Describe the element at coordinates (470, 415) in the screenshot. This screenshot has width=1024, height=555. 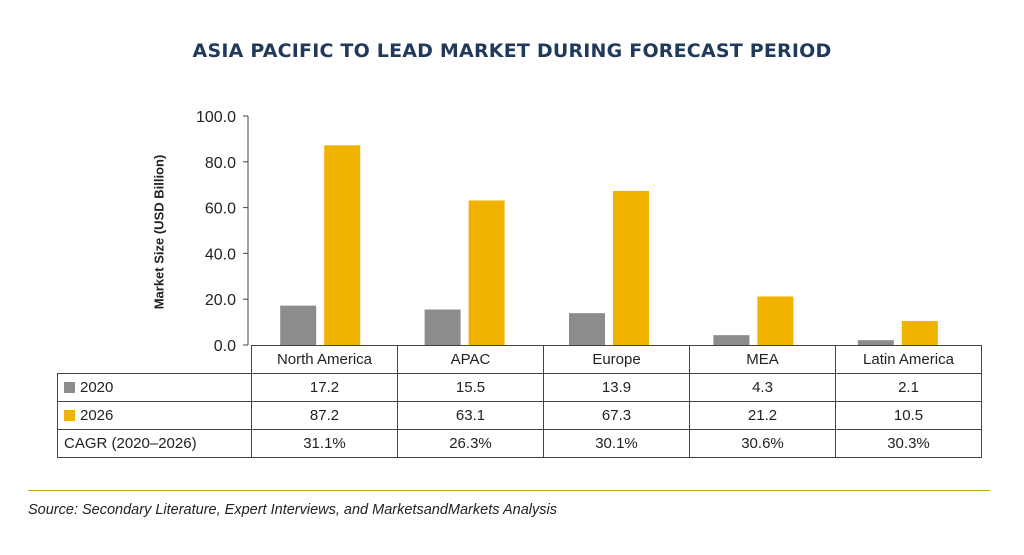
I see `table-cell: 63.1` at that location.